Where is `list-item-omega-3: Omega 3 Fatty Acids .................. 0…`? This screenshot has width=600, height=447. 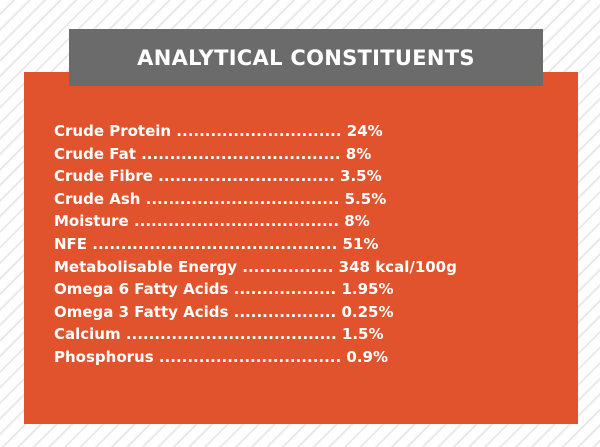 list-item-omega-3: Omega 3 Fatty Acids .................. 0… is located at coordinates (224, 311).